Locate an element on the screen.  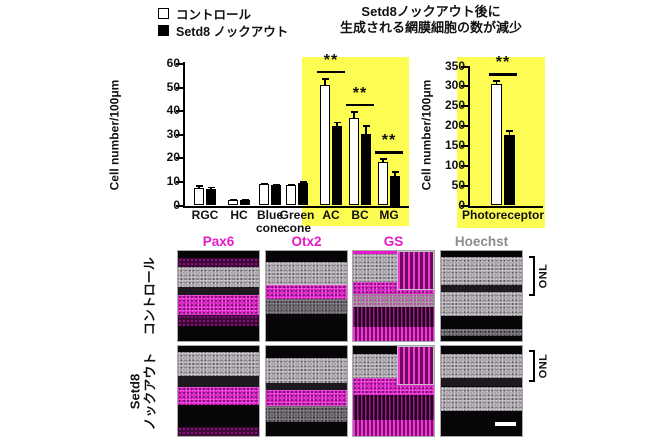
left-chart-ylabel: Cell number/100μm is located at coordinates (114, 135).